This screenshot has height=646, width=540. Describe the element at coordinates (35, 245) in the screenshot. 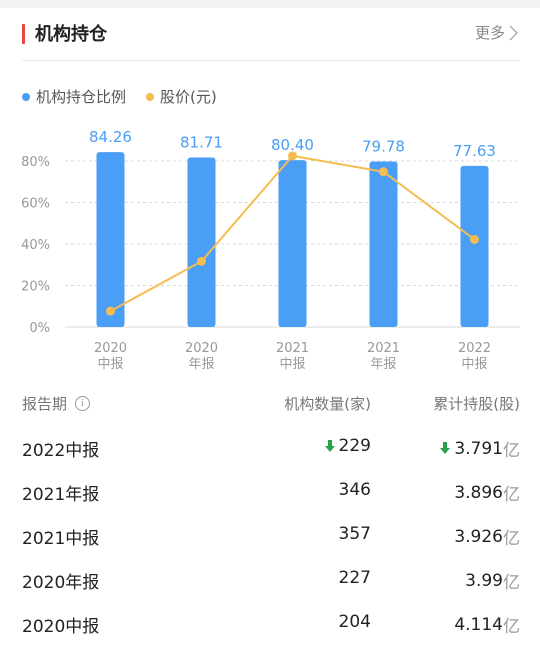

I see `y-tick-label: 40%` at that location.